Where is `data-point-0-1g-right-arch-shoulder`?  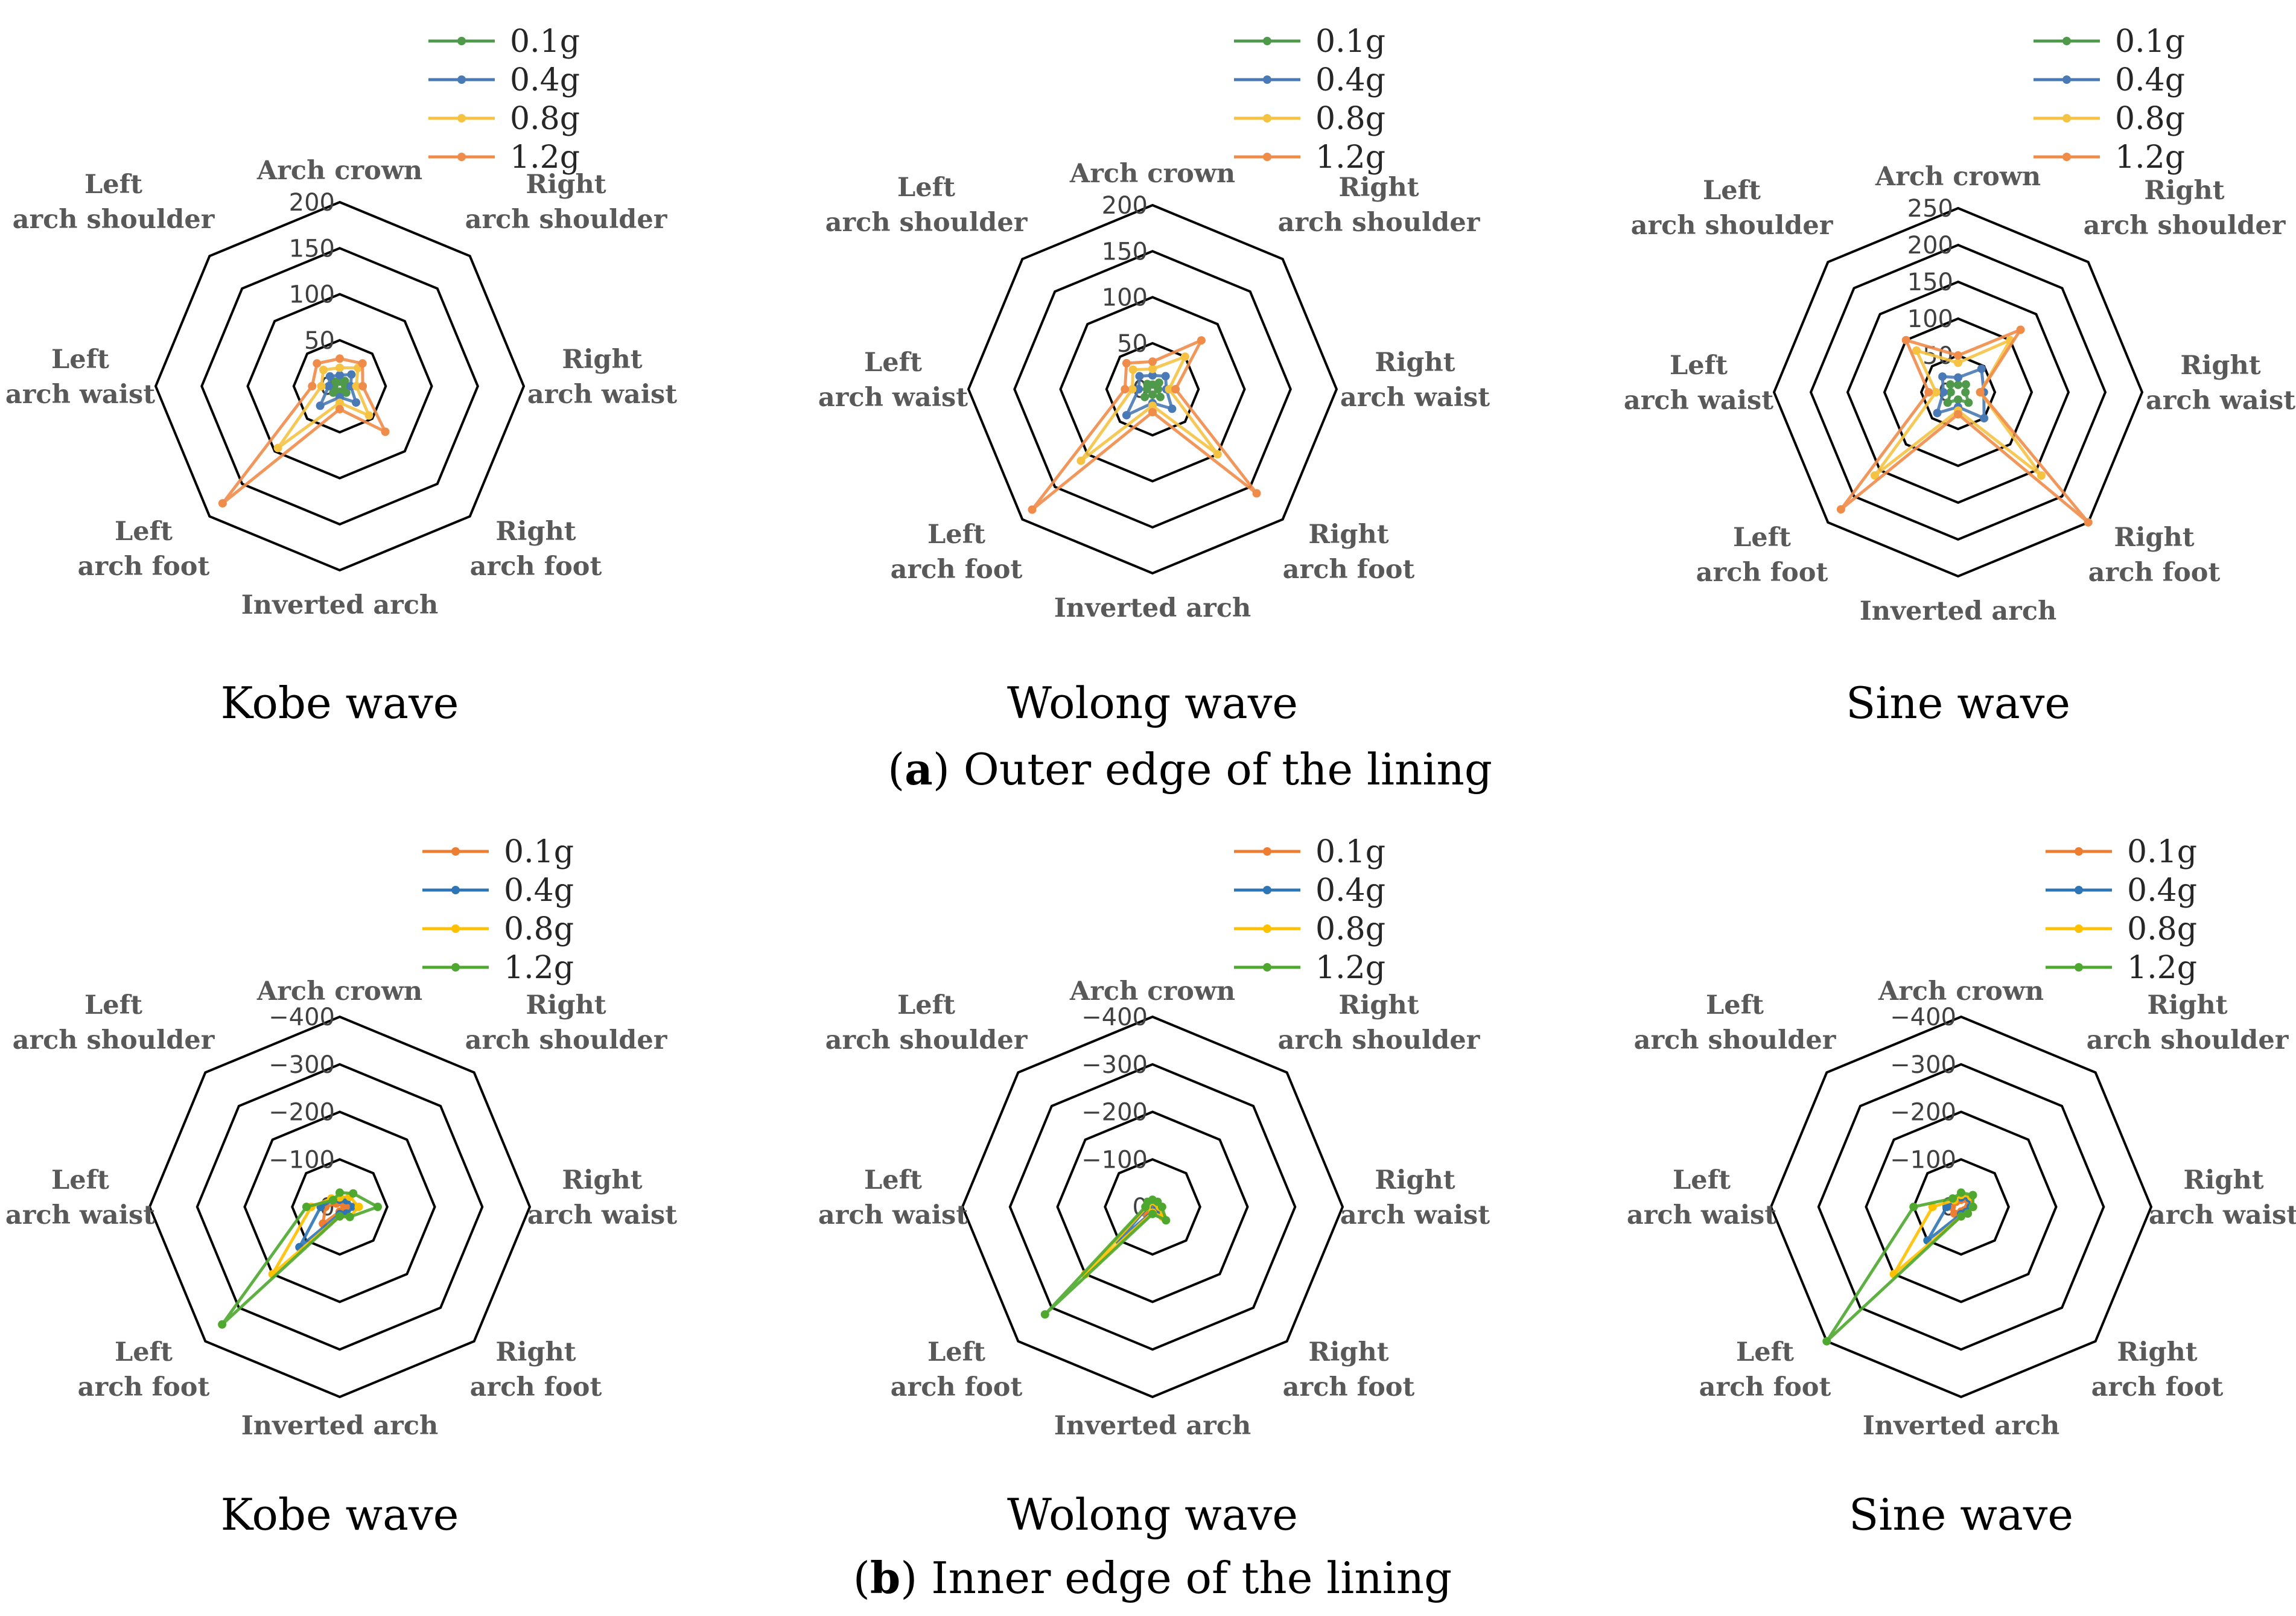
data-point-0-1g-right-arch-shoulder is located at coordinates (1965, 384).